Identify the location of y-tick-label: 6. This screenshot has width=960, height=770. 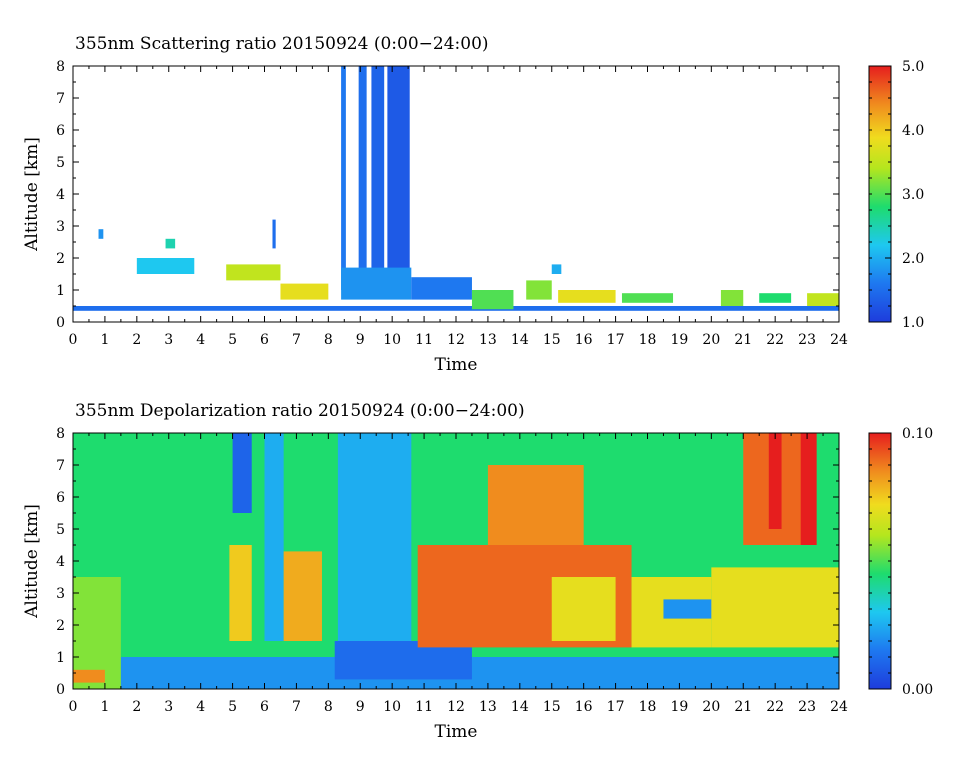
(60, 498).